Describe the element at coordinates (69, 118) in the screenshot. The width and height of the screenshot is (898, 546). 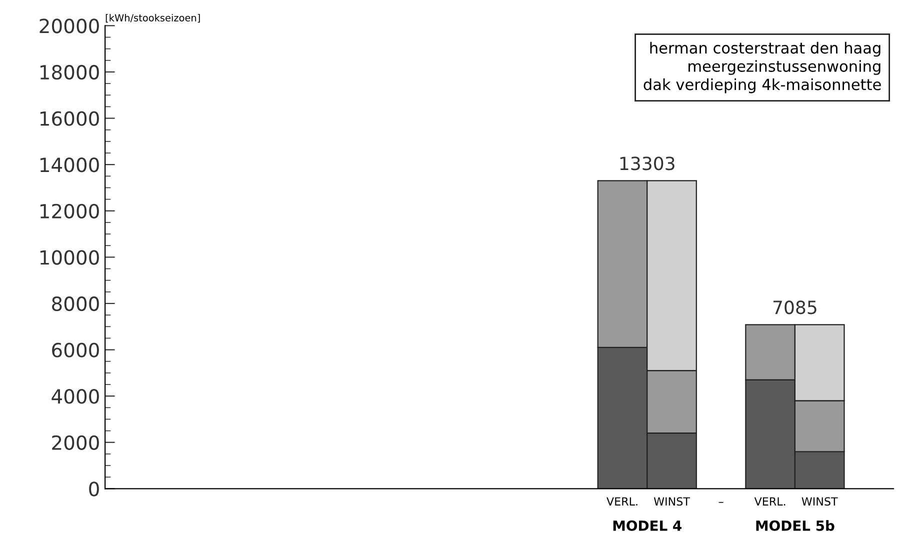
I see `y-tick-label: 16000` at that location.